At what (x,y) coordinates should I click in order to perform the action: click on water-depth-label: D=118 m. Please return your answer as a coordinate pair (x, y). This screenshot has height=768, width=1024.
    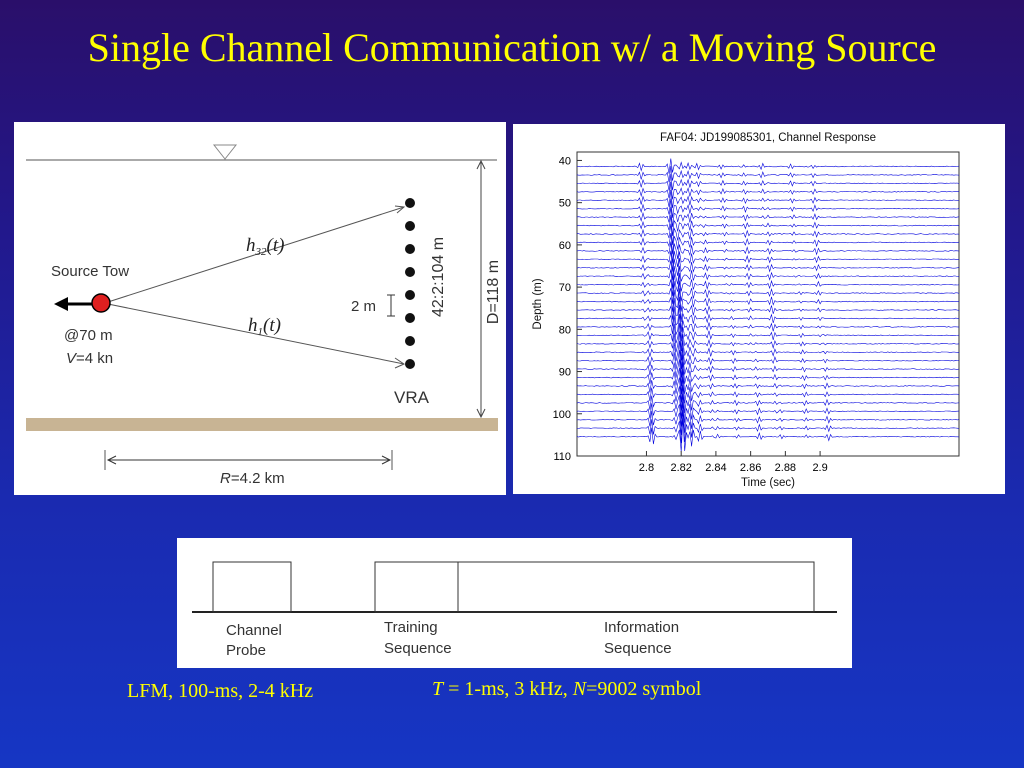
    Looking at the image, I should click on (493, 292).